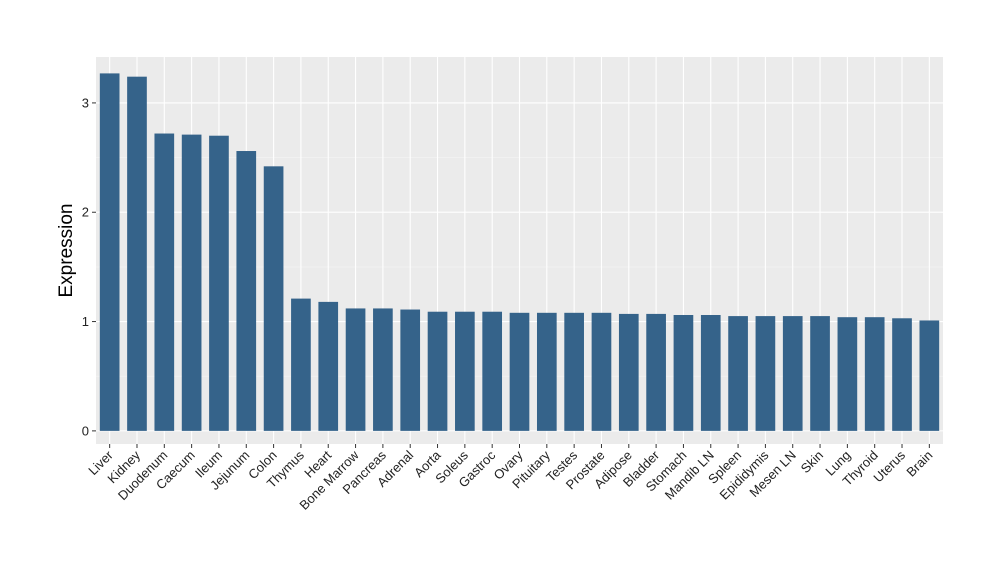 This screenshot has width=1000, height=580. I want to click on bar-bladder, so click(656, 372).